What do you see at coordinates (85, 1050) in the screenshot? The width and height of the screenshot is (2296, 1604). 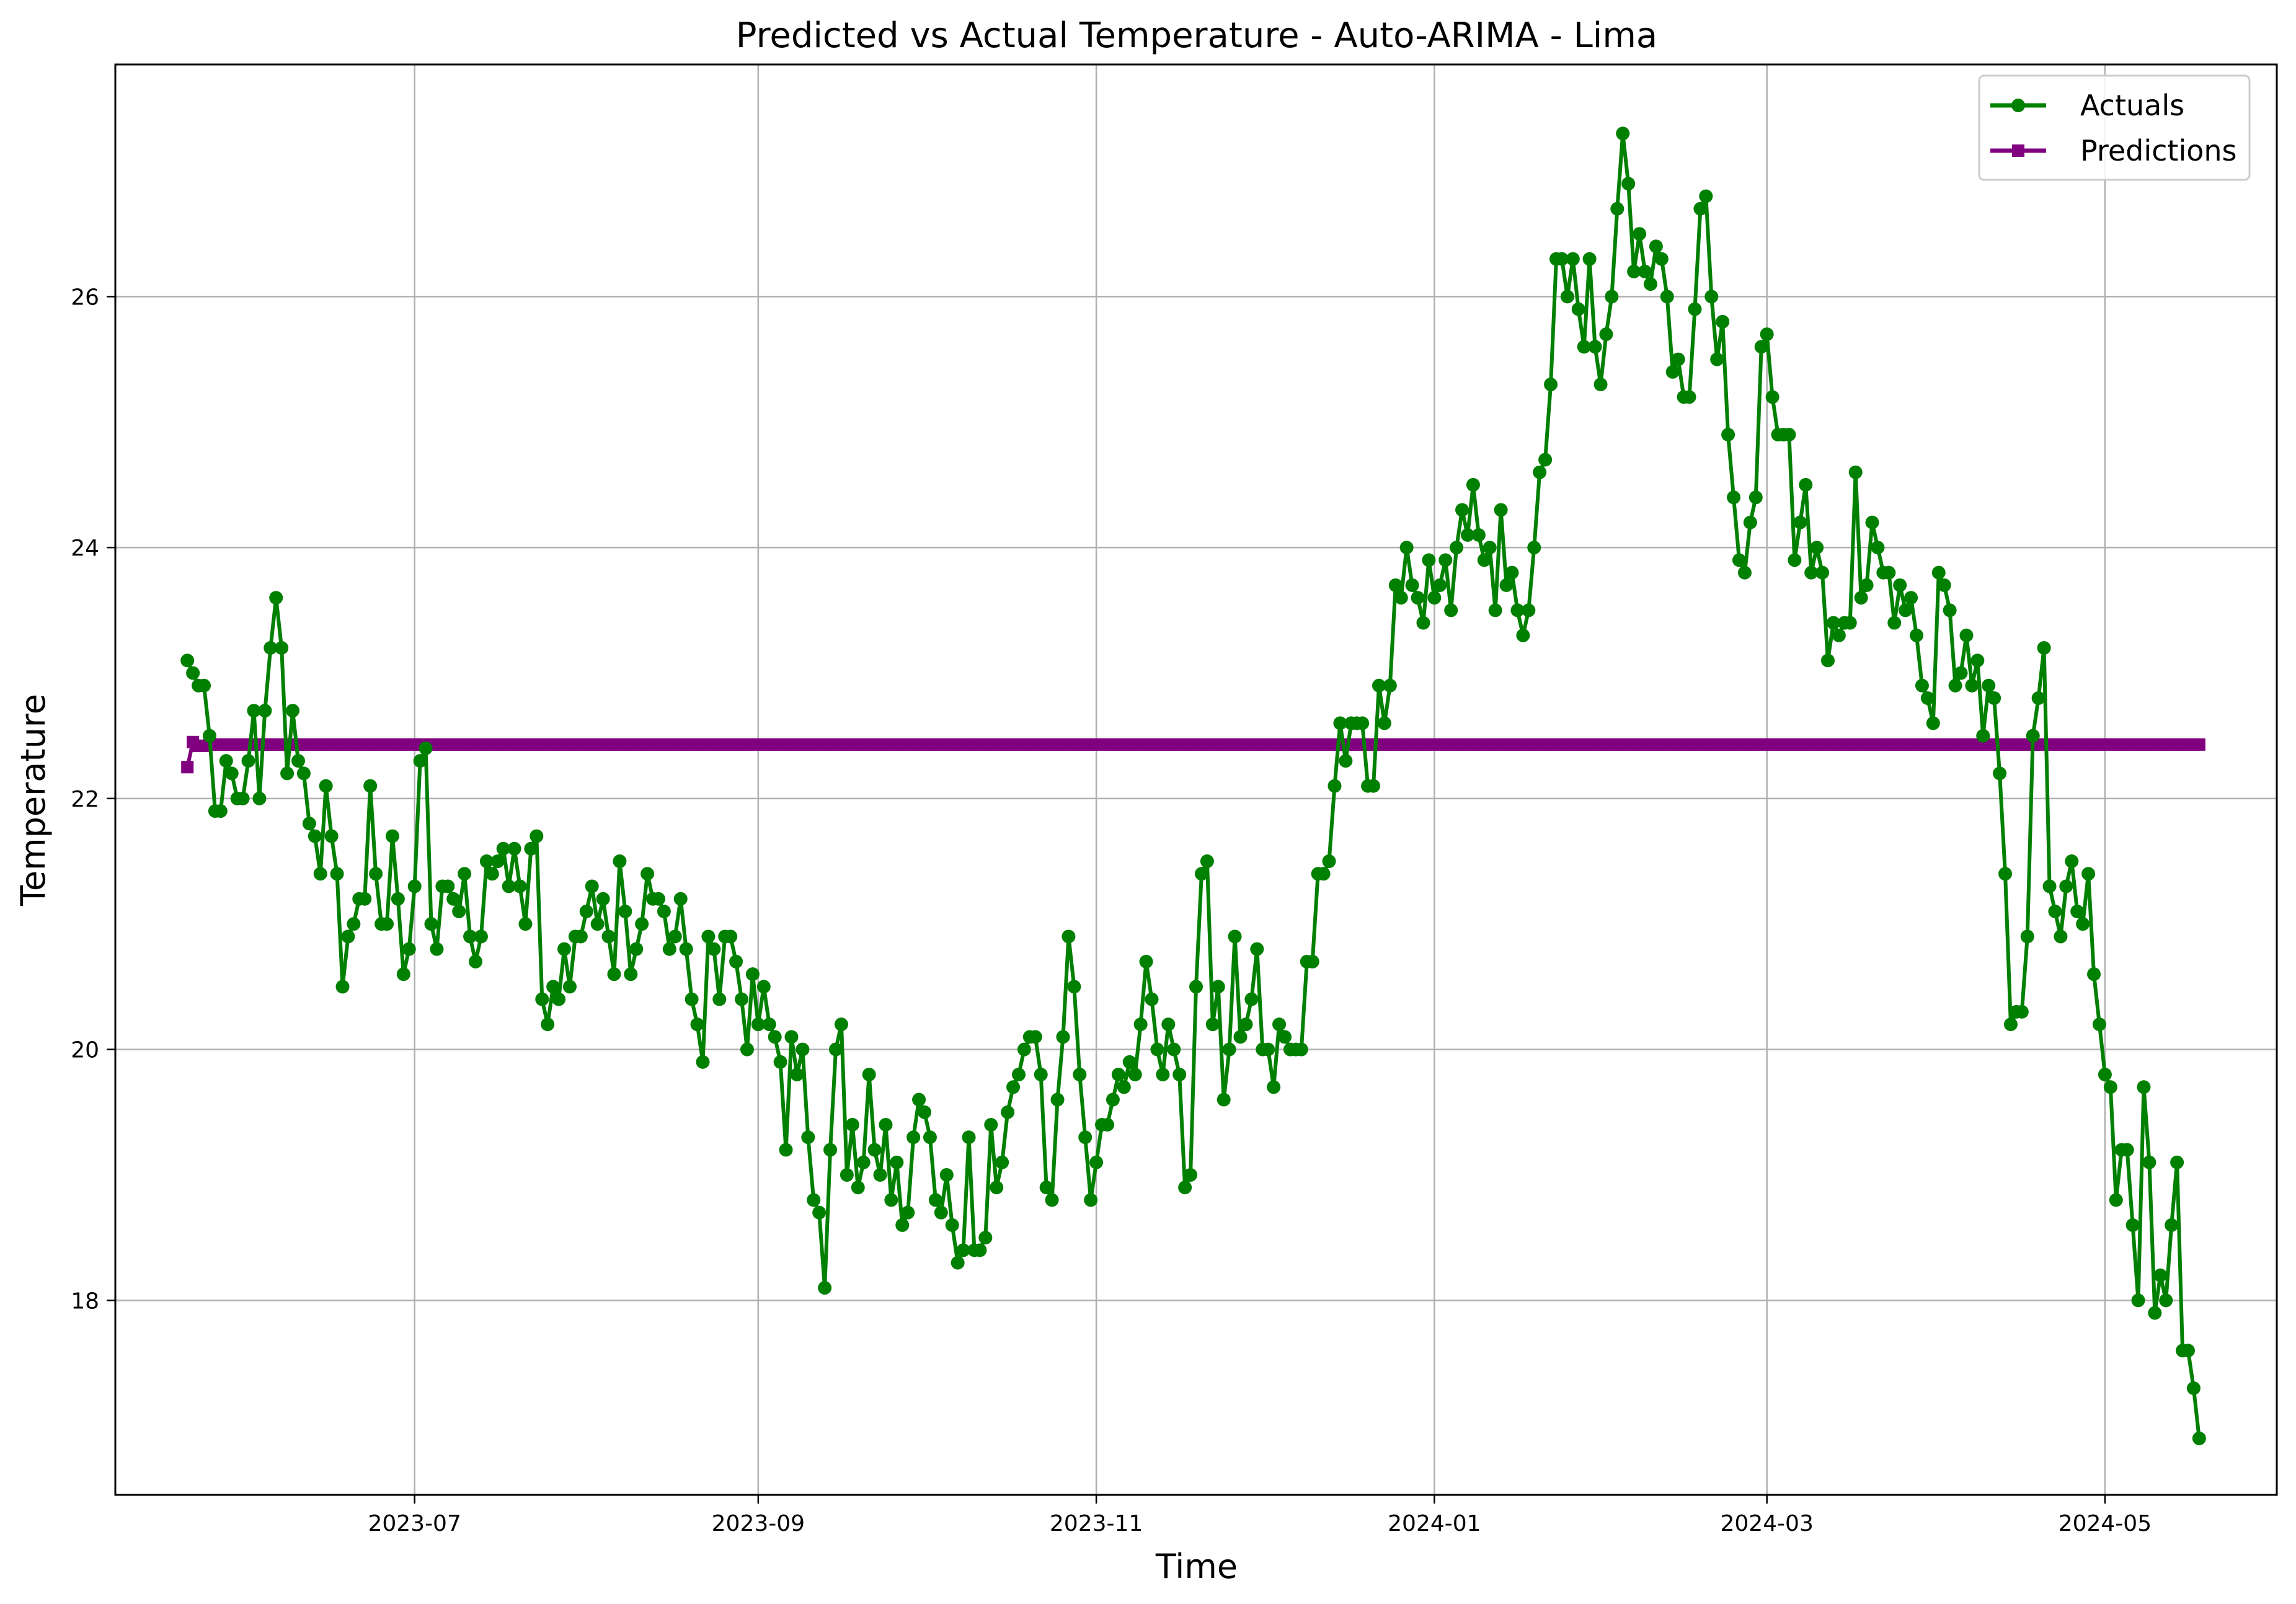 I see `y-tick-label: 20` at bounding box center [85, 1050].